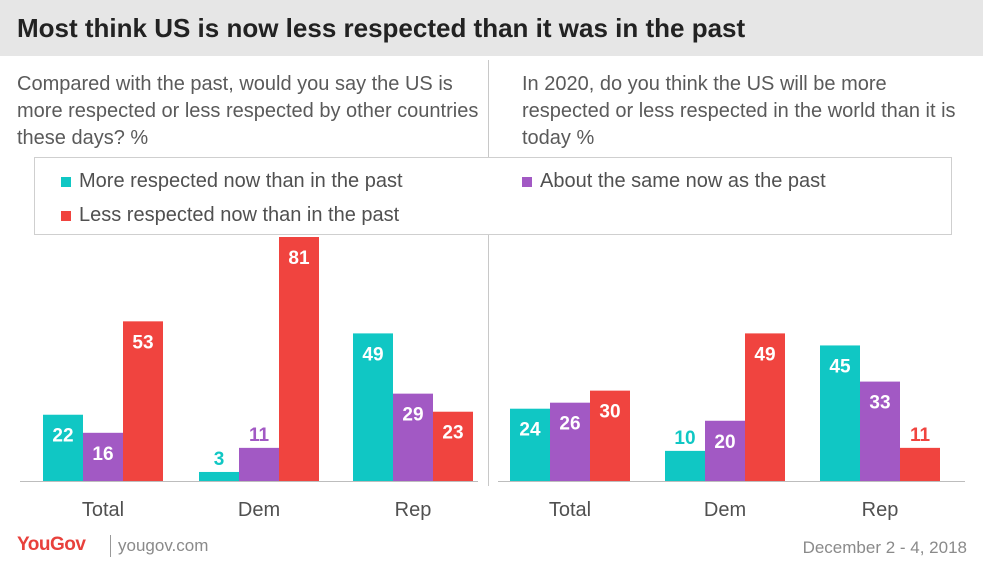 Image resolution: width=983 pixels, height=562 pixels. Describe the element at coordinates (259, 435) in the screenshot. I see `data-label-same-dem-0: 11` at that location.